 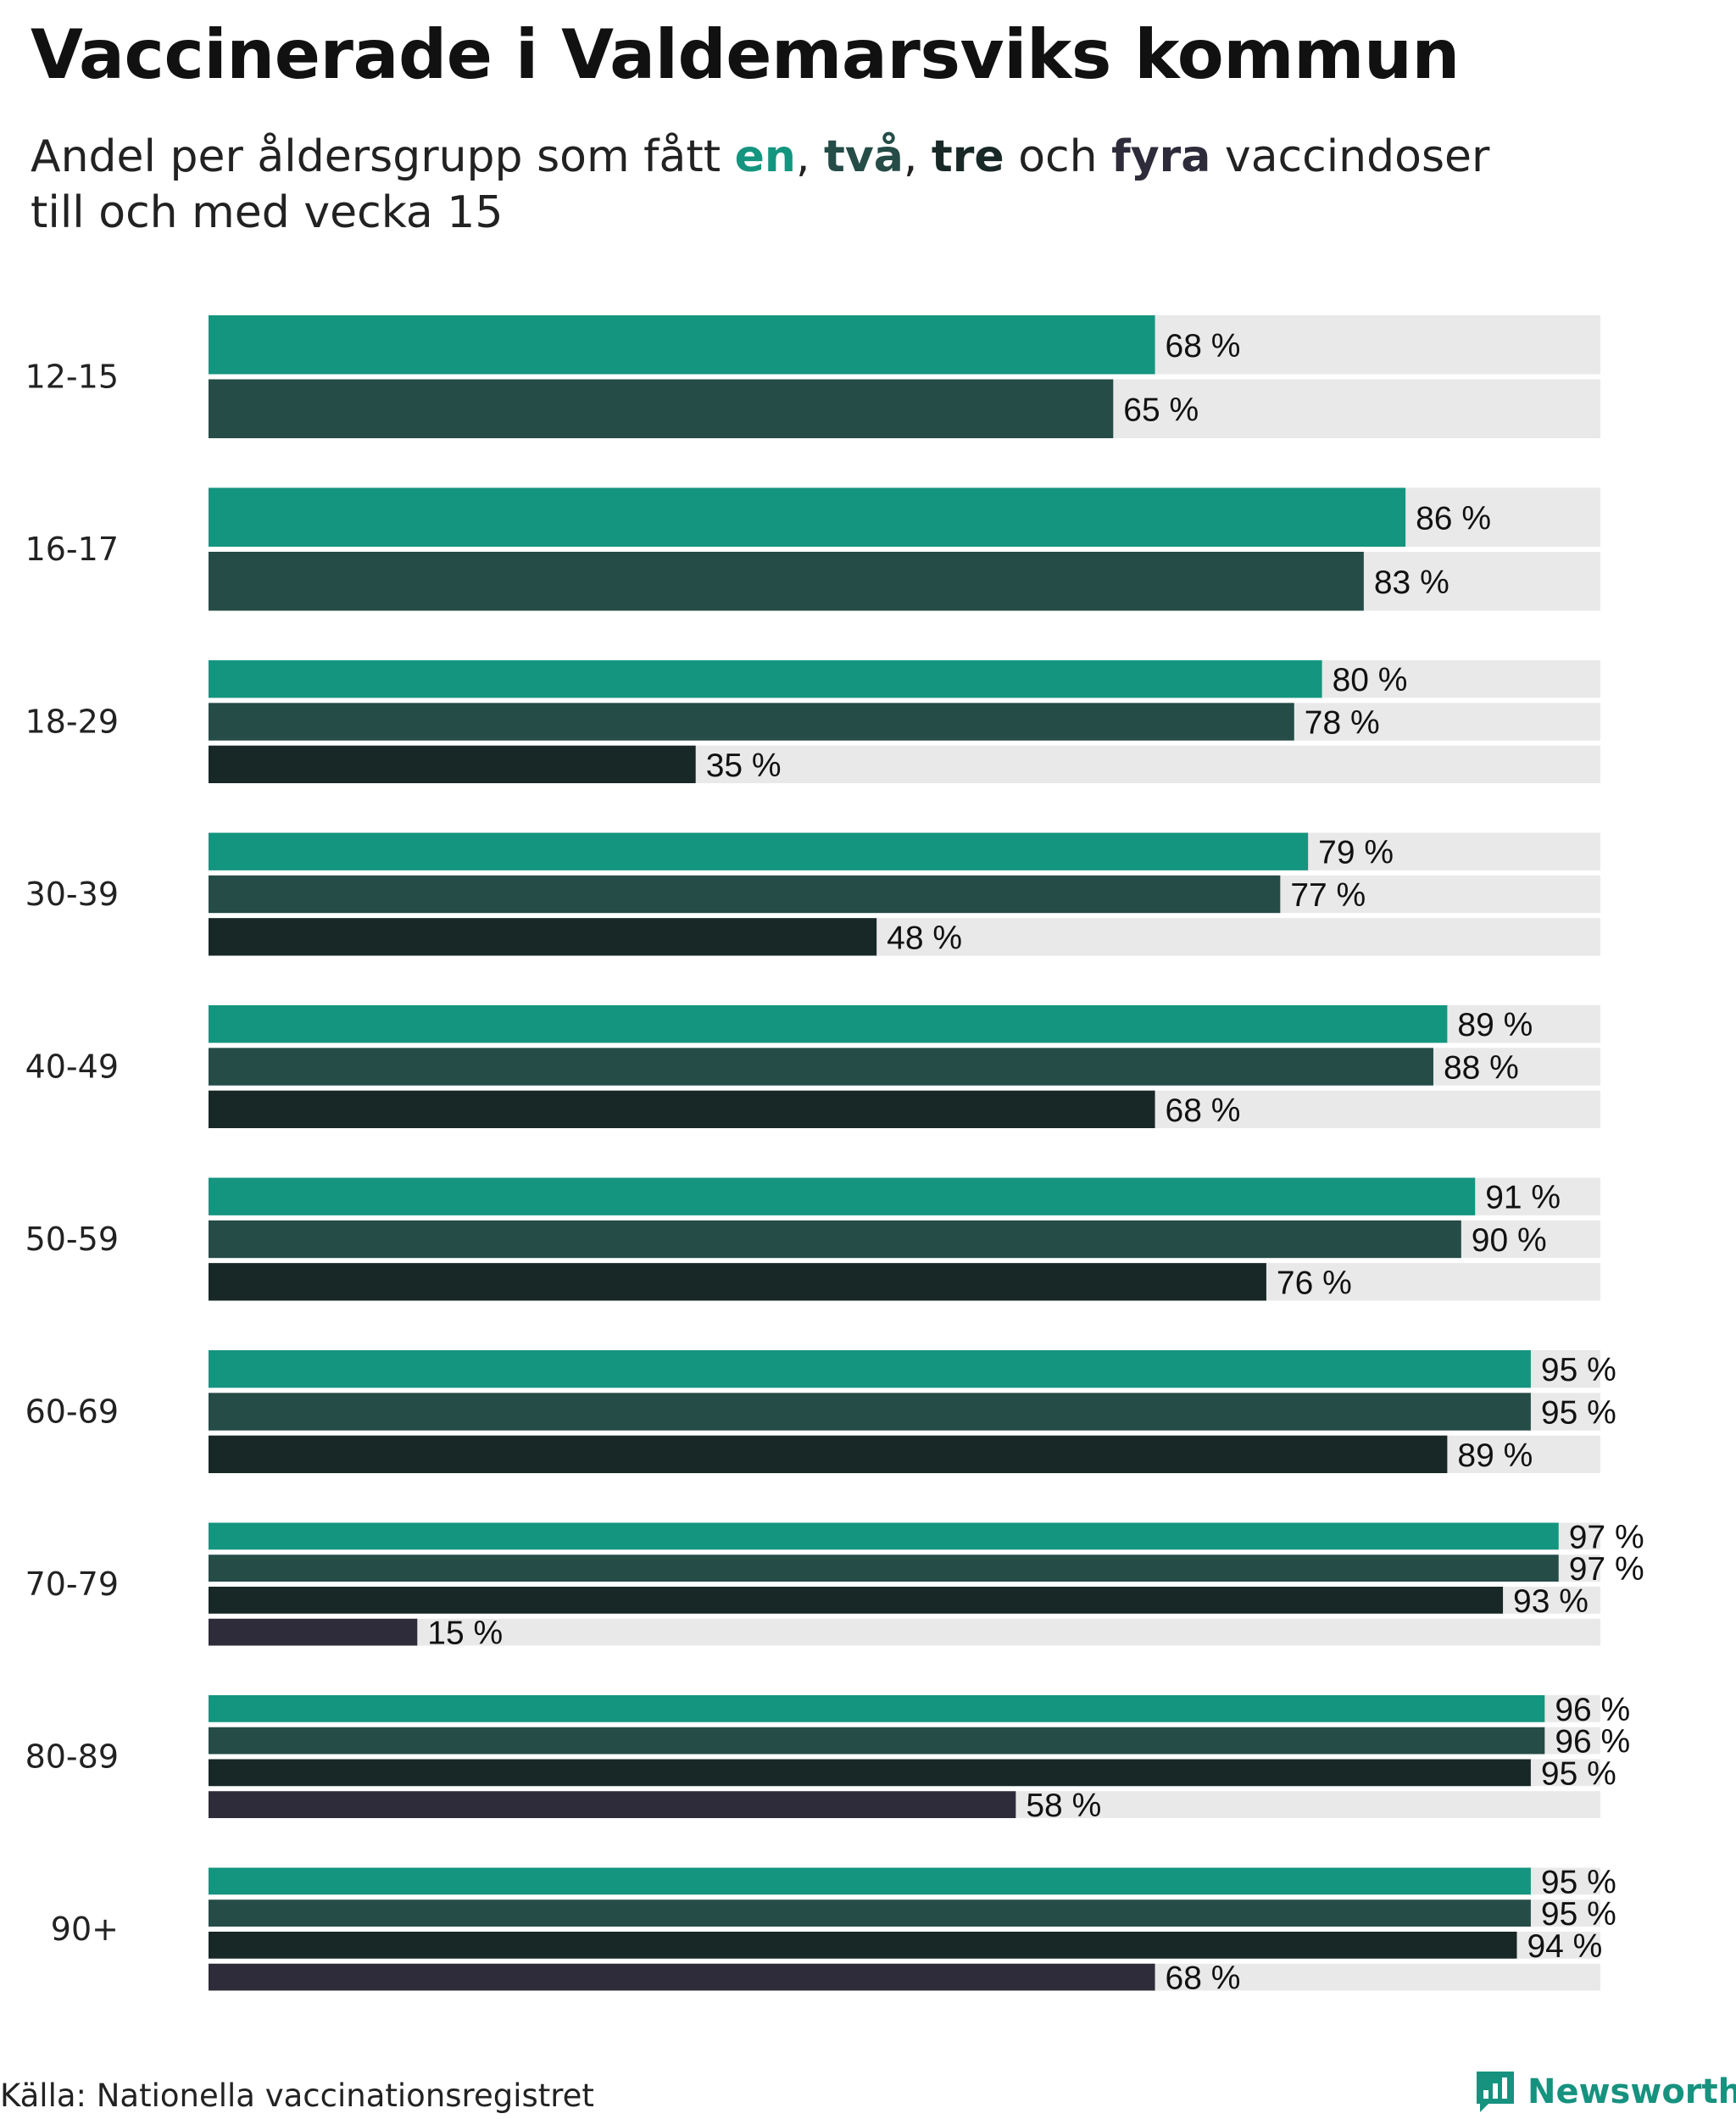 I want to click on legend-word-tva: två, so click(x=864, y=157).